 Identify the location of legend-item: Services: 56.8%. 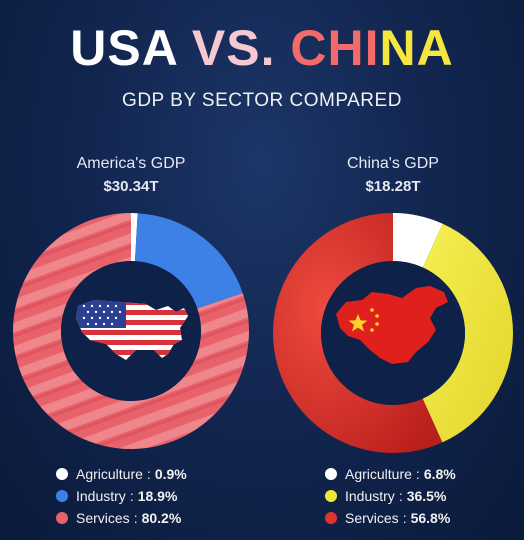
(390, 518).